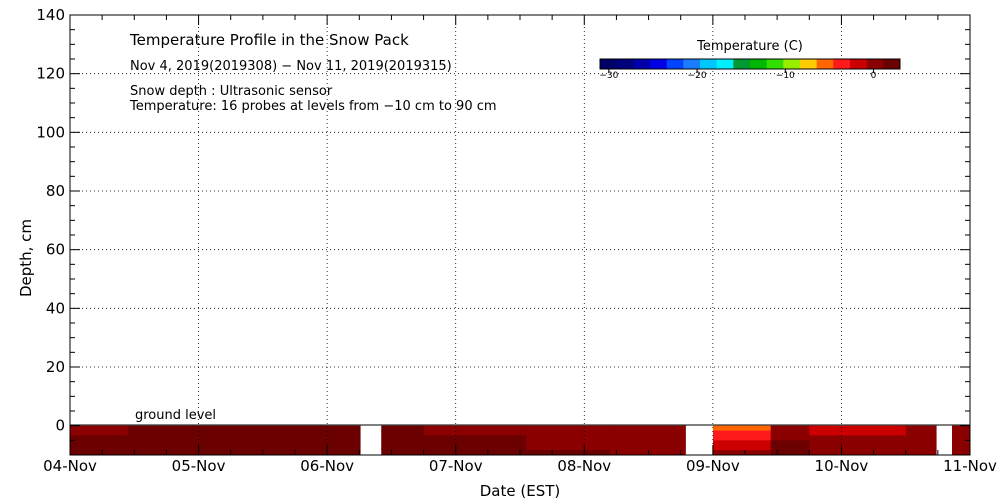 The width and height of the screenshot is (1000, 500). I want to click on y-tick-label: 60, so click(55, 250).